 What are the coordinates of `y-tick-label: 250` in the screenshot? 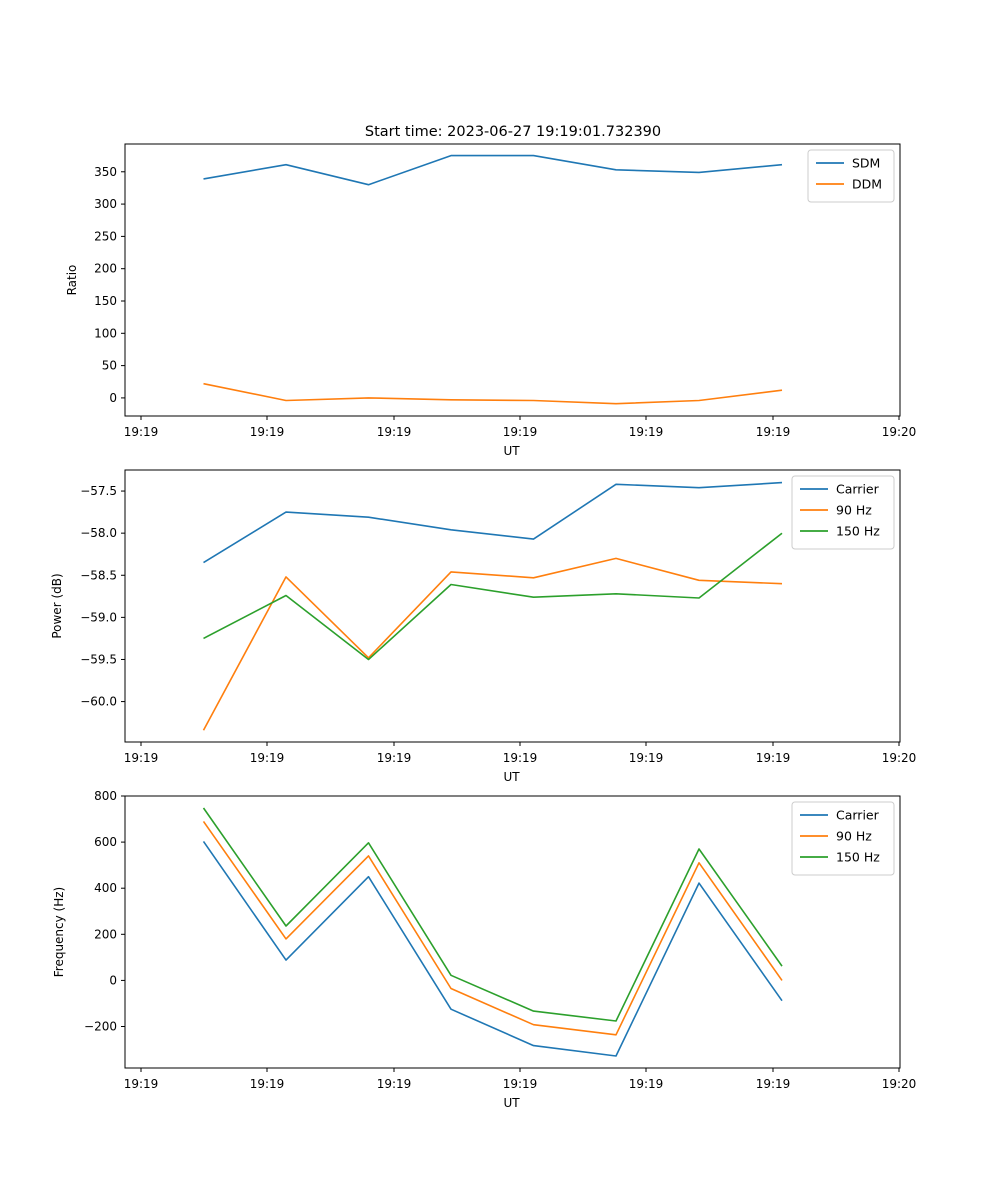 It's located at (105, 236).